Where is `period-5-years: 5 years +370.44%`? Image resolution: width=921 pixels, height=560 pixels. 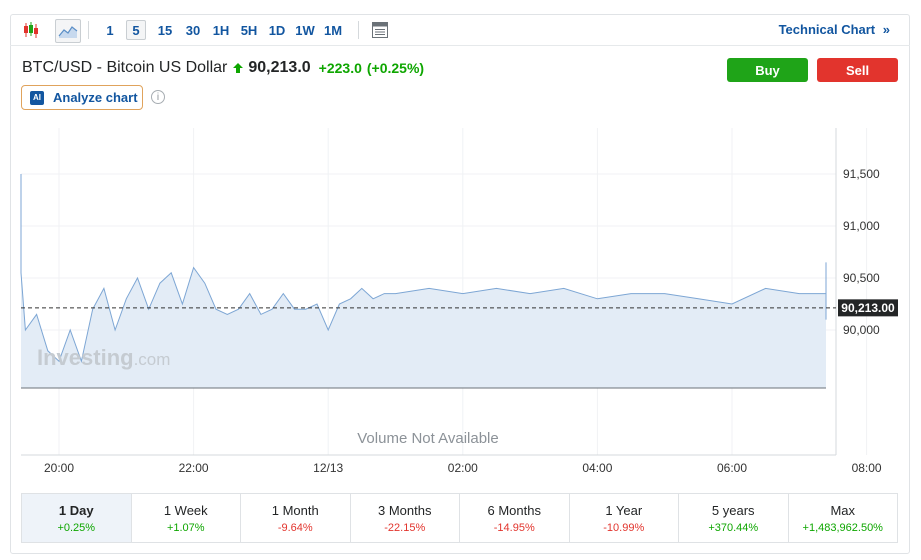
period-5-years: 5 years +370.44% is located at coordinates (734, 518).